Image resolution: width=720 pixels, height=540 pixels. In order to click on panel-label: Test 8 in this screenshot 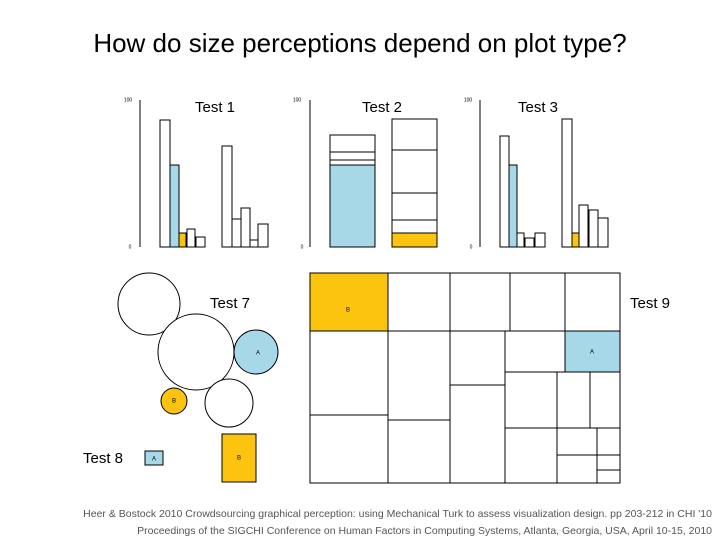, I will do `click(103, 458)`.